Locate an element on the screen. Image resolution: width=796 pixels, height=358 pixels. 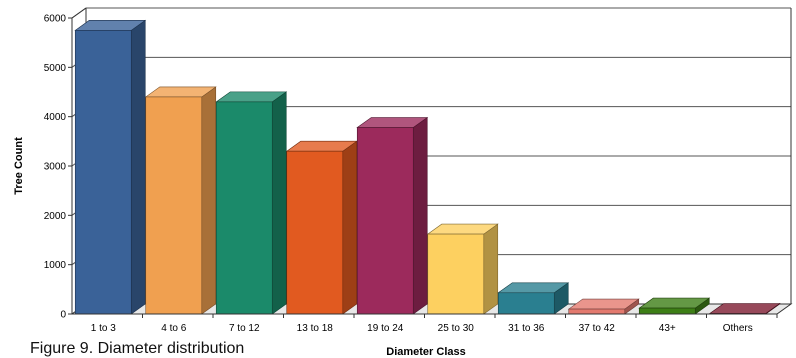
y-axis-ticks: 0 1000 2000 3000 4000 5000 6000 is located at coordinates (58, 167).